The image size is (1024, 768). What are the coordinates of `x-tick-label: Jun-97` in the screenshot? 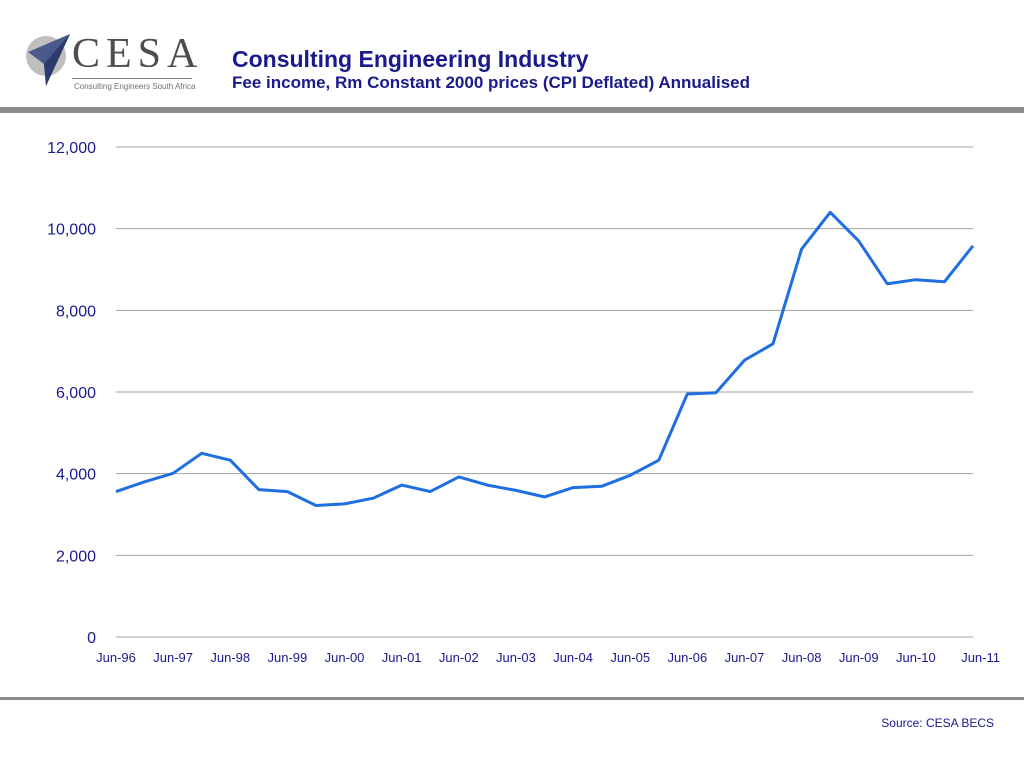 It's located at (173, 657).